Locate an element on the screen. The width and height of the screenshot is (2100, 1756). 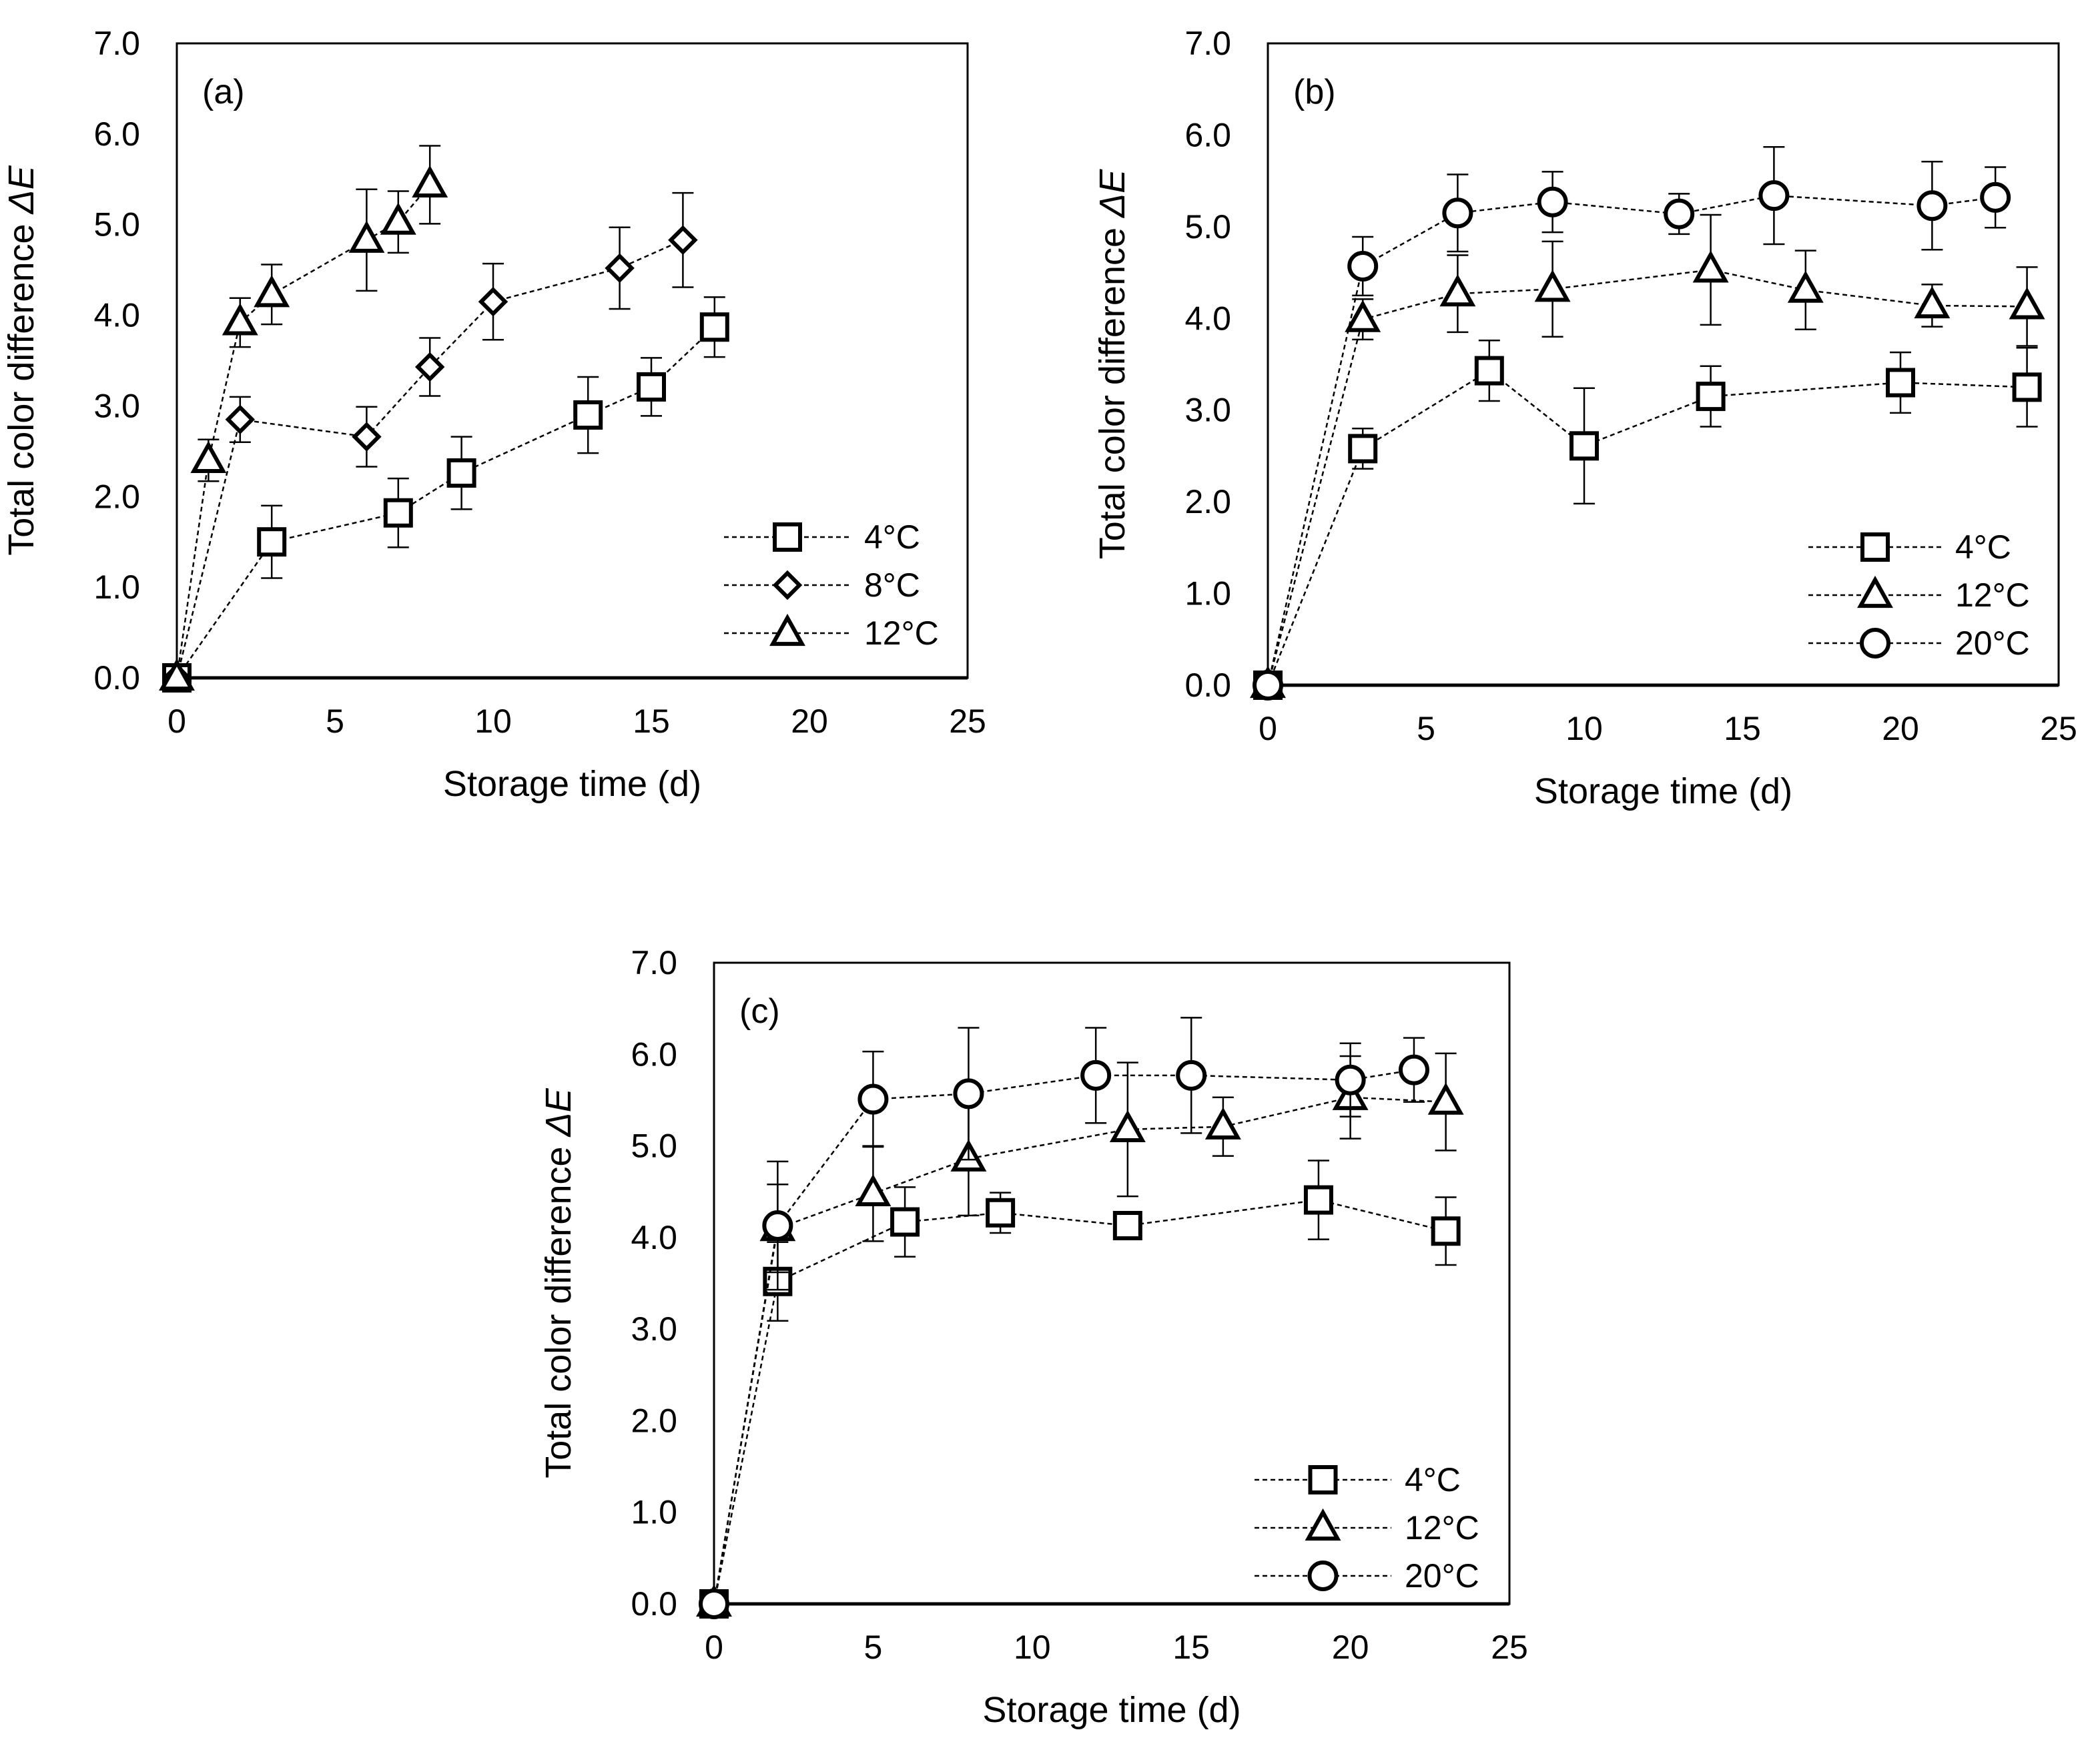
legend-label: 4°C is located at coordinates (1983, 547).